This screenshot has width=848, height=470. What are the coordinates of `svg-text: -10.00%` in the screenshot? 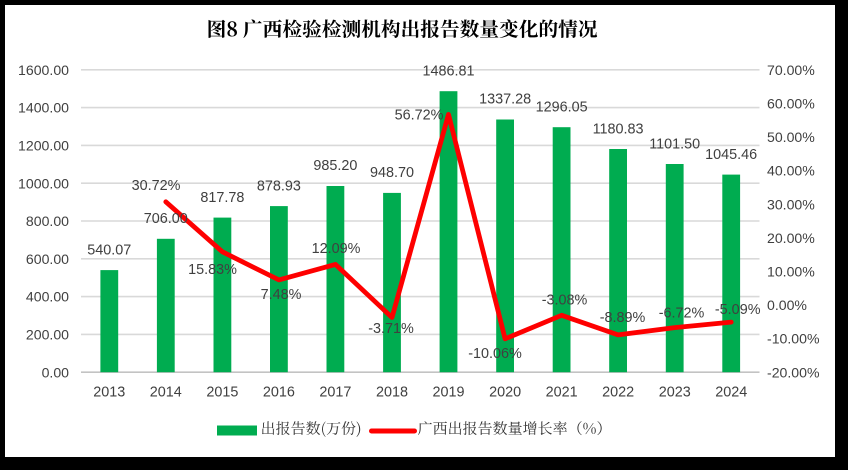 It's located at (793, 339).